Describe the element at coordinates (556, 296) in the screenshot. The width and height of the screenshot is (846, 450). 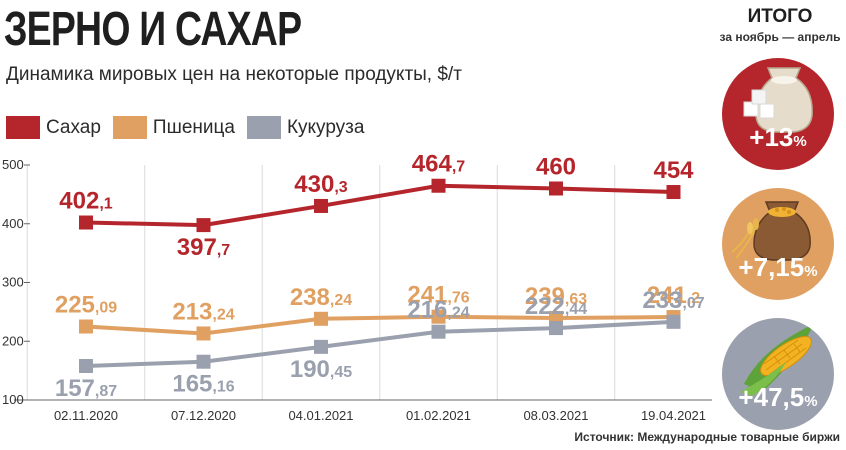
I see `data-label-wheat: 239,63` at that location.